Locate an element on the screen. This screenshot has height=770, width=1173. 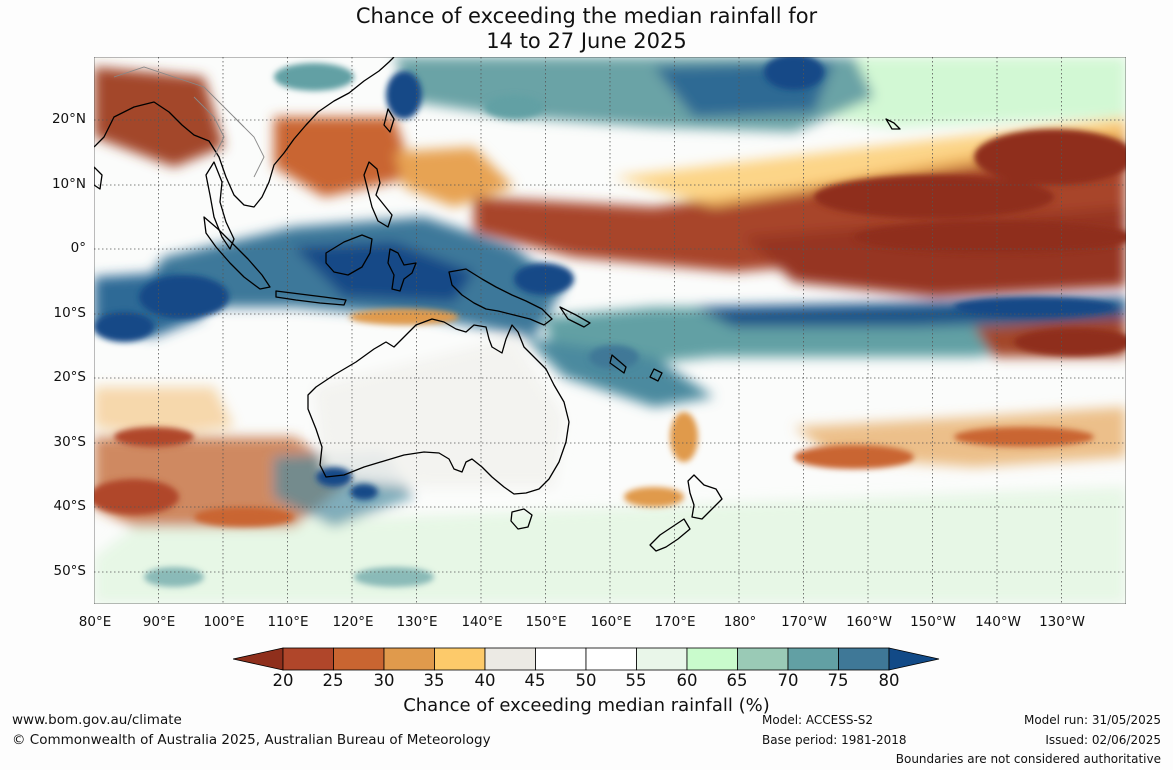
colorbar-tick-80: 80 is located at coordinates (889, 680).